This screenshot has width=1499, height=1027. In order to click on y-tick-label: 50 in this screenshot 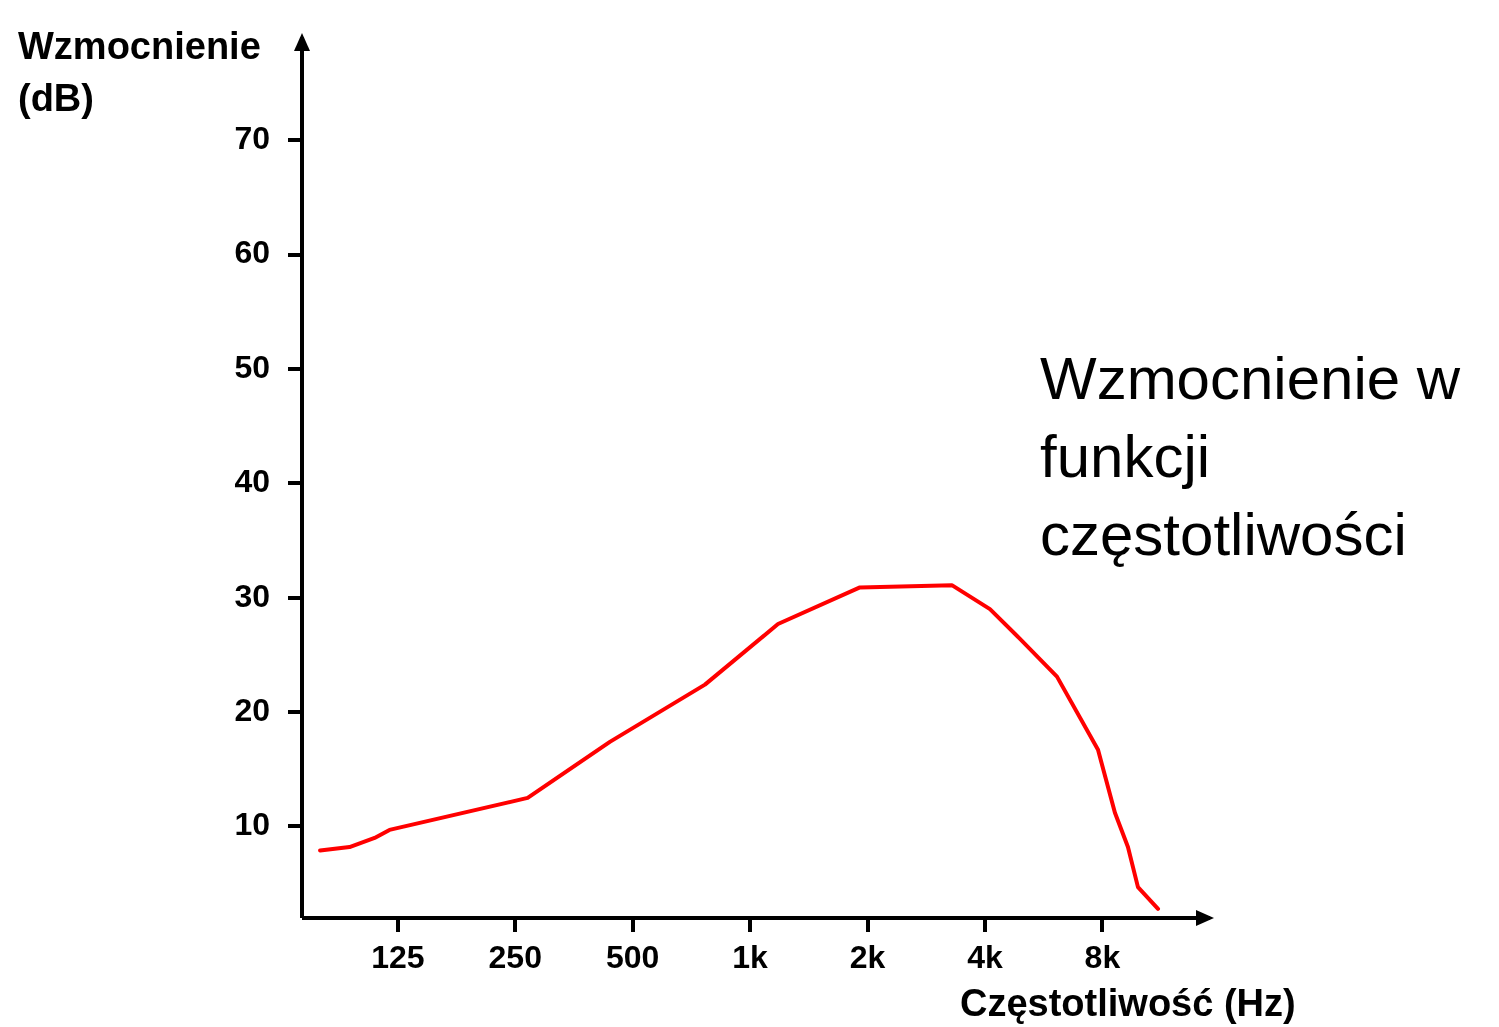, I will do `click(252, 366)`.